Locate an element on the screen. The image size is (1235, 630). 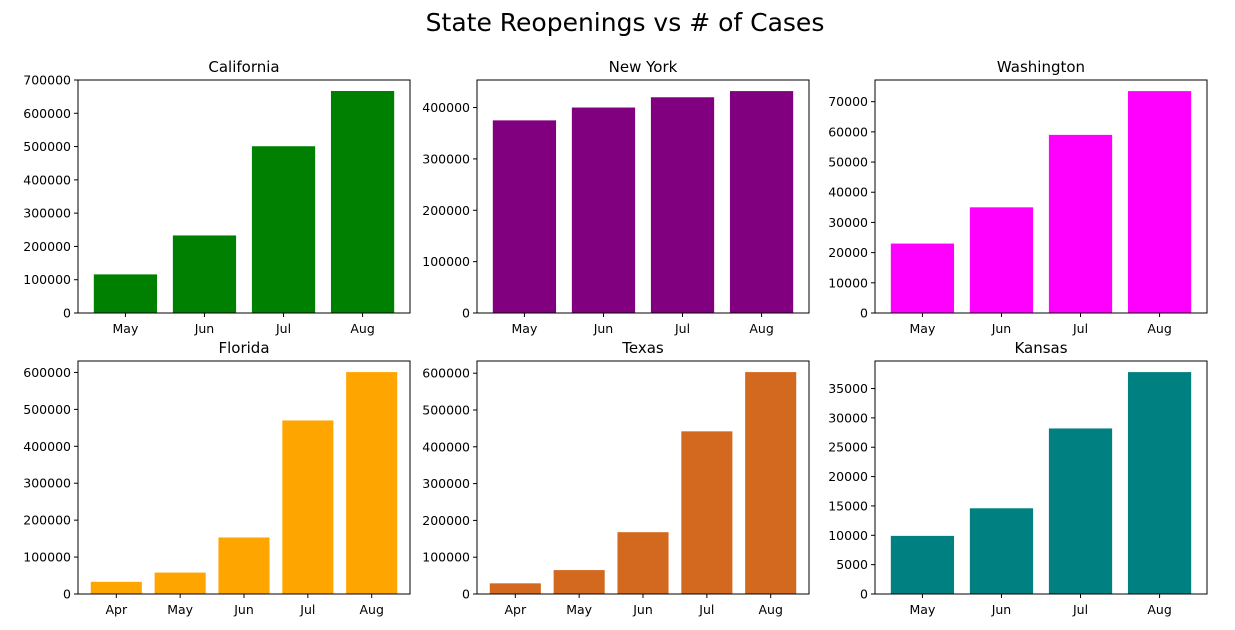
bar-california-may is located at coordinates (125, 293).